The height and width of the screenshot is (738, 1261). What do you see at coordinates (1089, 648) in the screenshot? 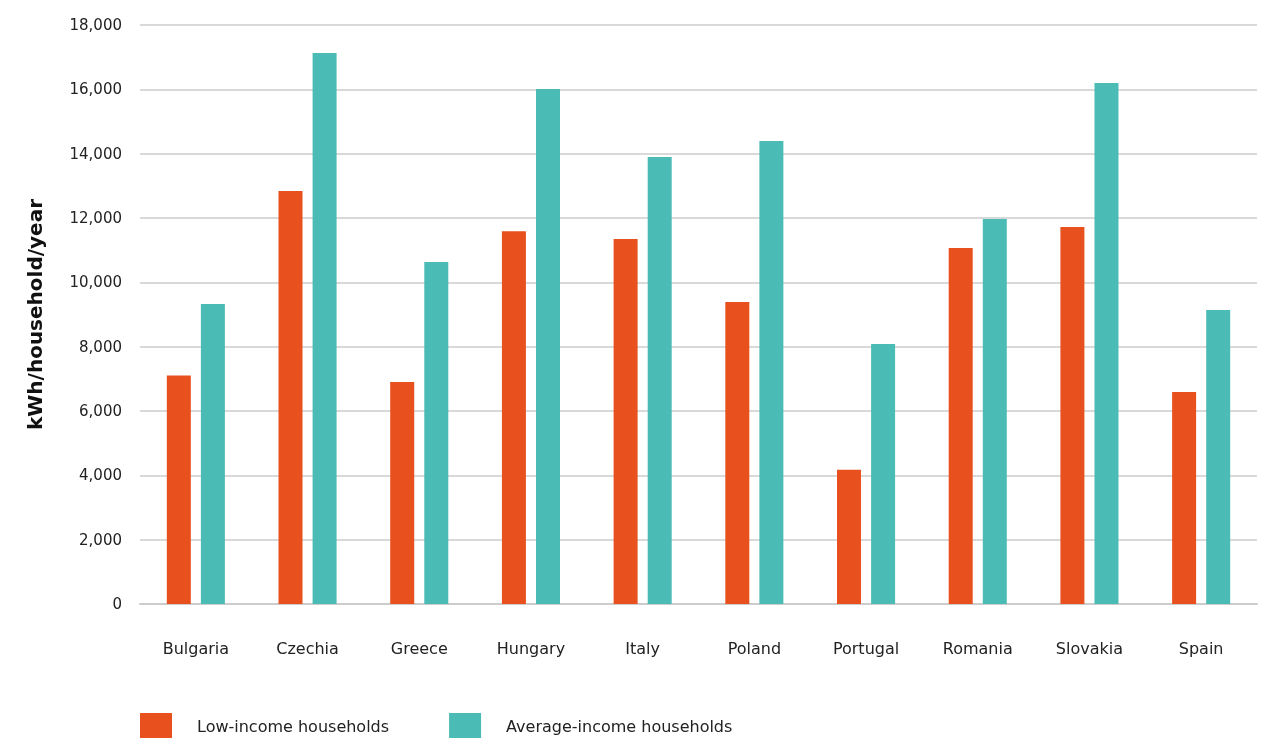
I see `x-tick-label: Slovakia` at bounding box center [1089, 648].